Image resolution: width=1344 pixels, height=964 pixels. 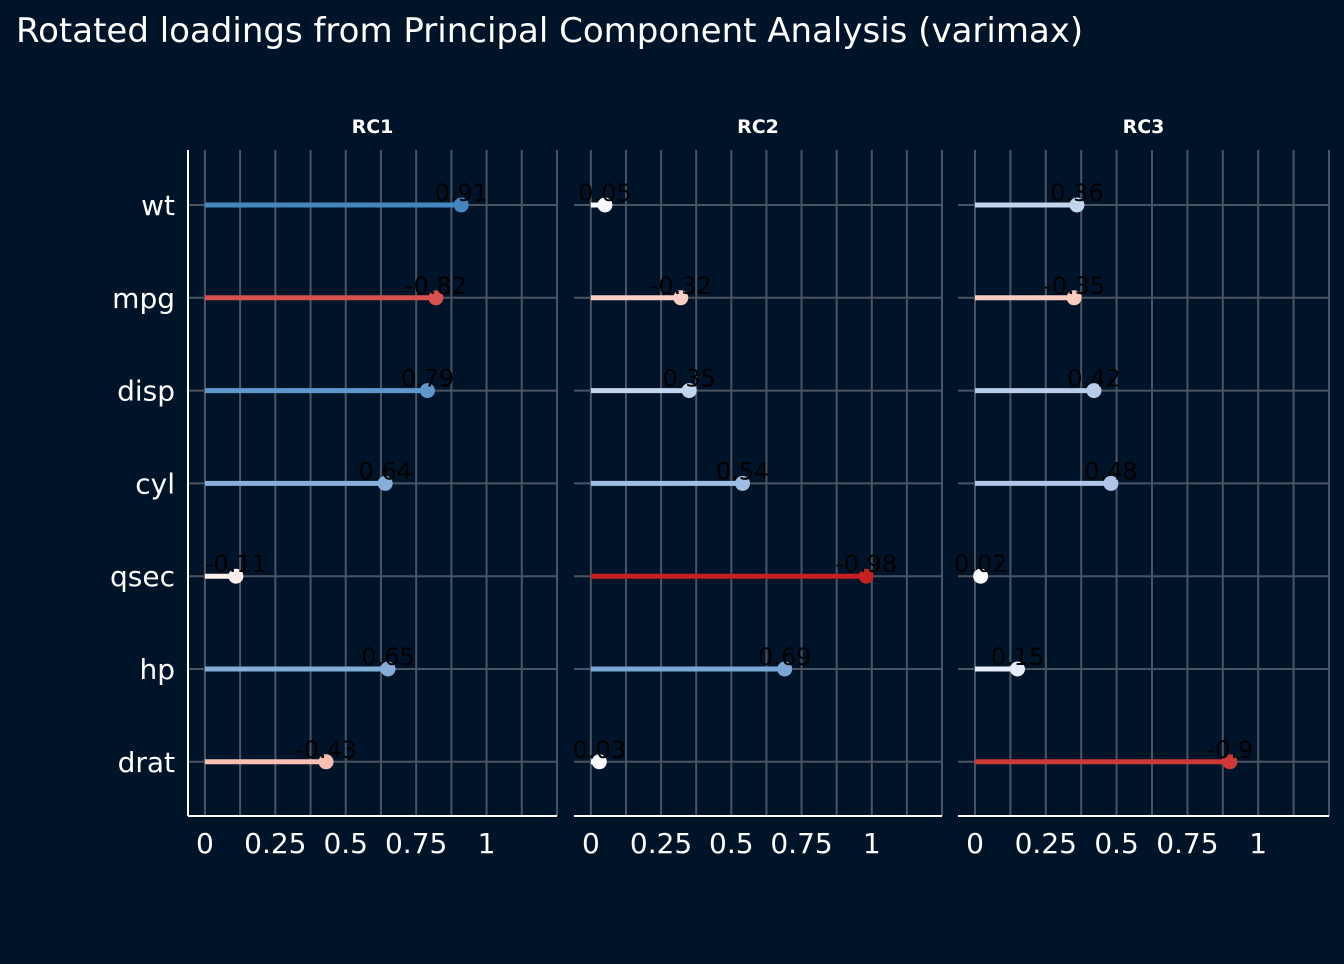 What do you see at coordinates (157, 669) in the screenshot?
I see `y-tick-label: hp` at bounding box center [157, 669].